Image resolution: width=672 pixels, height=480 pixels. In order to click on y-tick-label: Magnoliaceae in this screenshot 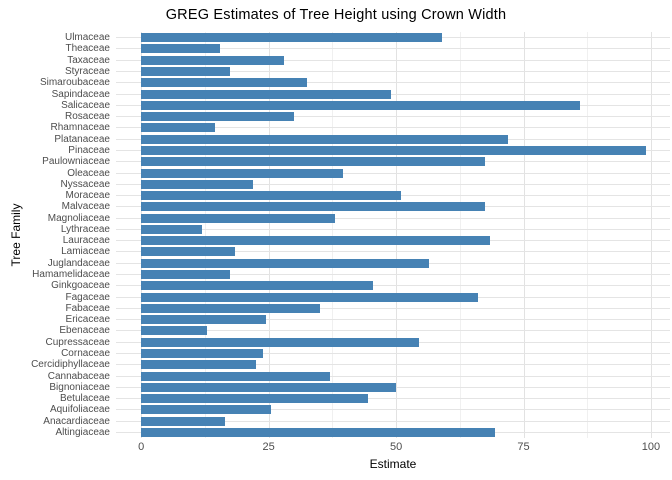, I will do `click(78, 218)`.